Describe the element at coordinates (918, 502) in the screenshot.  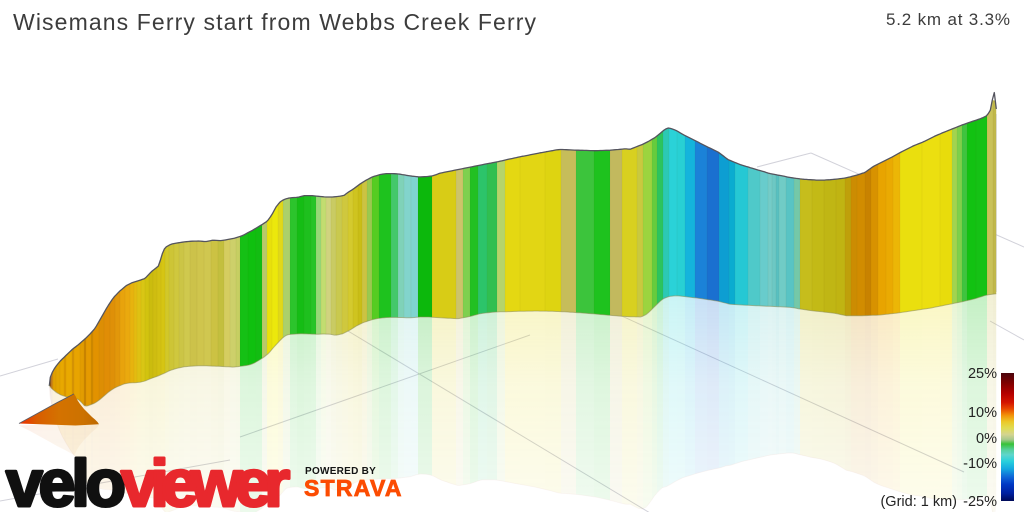
I see `svg-text: (Grid: 1 km)` at that location.